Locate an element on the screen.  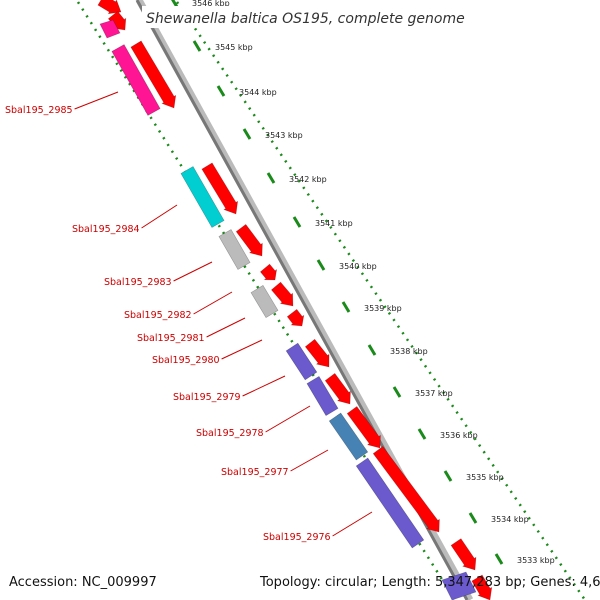
gene-label: Sbal195_2983 is located at coordinates (138, 282).